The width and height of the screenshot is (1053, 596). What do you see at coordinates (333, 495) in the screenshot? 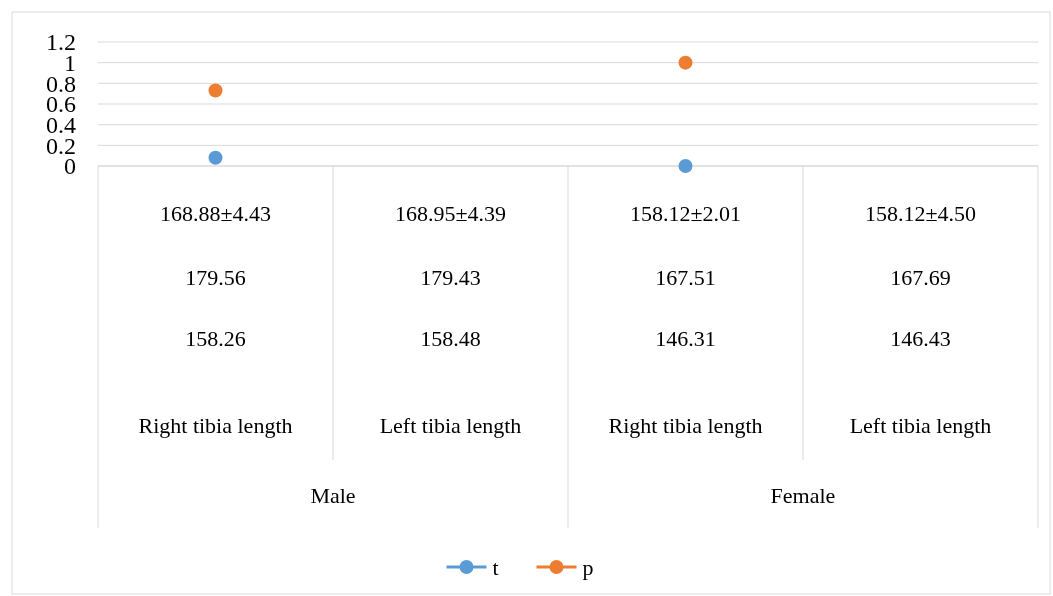
I see `text: Male` at bounding box center [333, 495].